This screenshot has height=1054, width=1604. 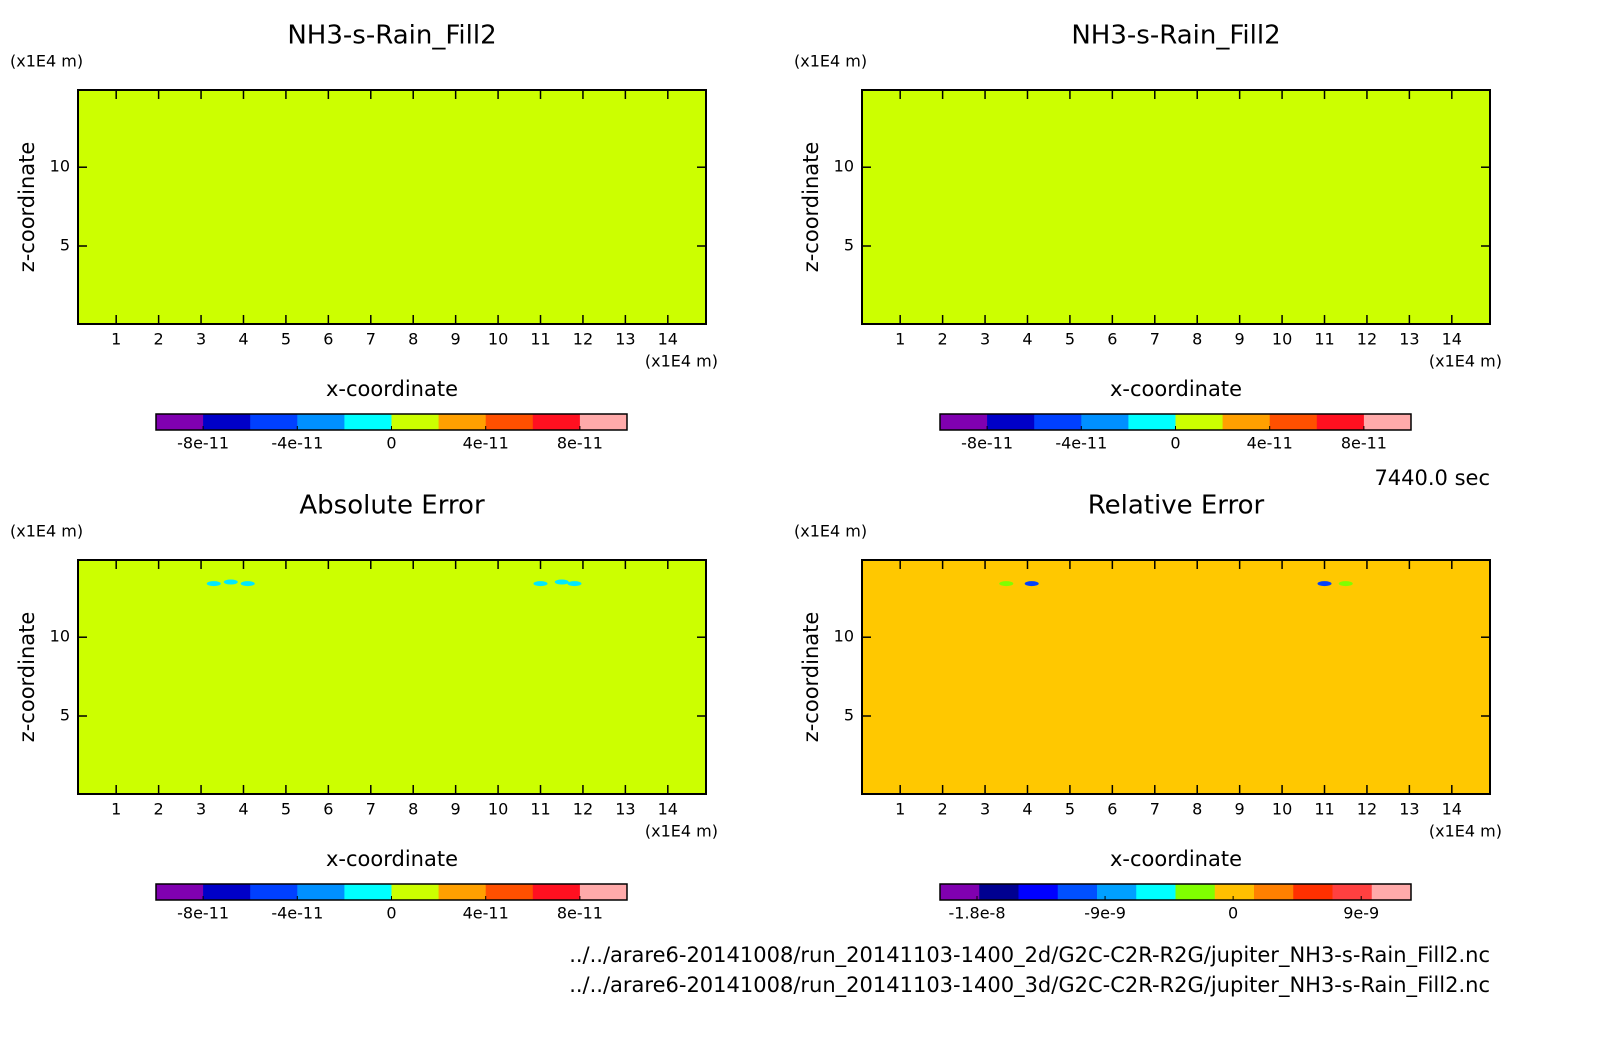 What do you see at coordinates (486, 443) in the screenshot?
I see `colorbar-tick-label: 4e-11` at bounding box center [486, 443].